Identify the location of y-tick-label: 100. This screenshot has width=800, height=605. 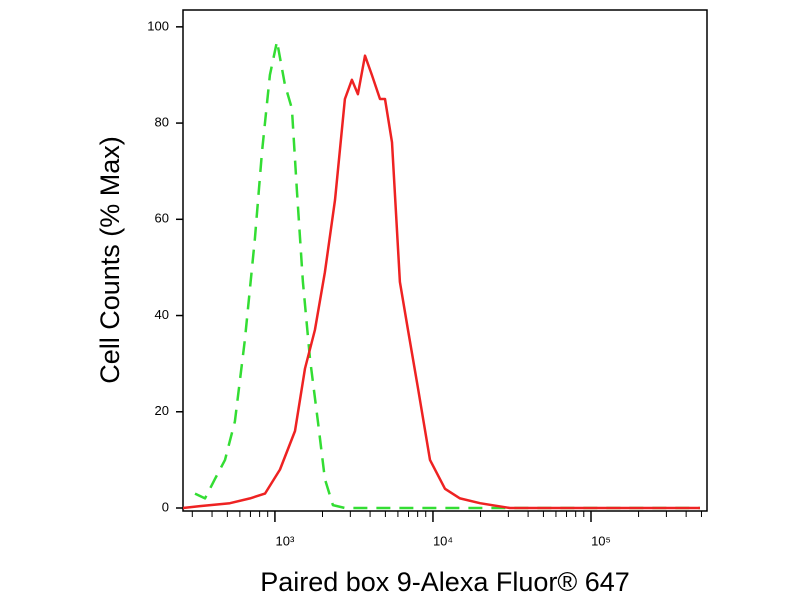
(158, 25).